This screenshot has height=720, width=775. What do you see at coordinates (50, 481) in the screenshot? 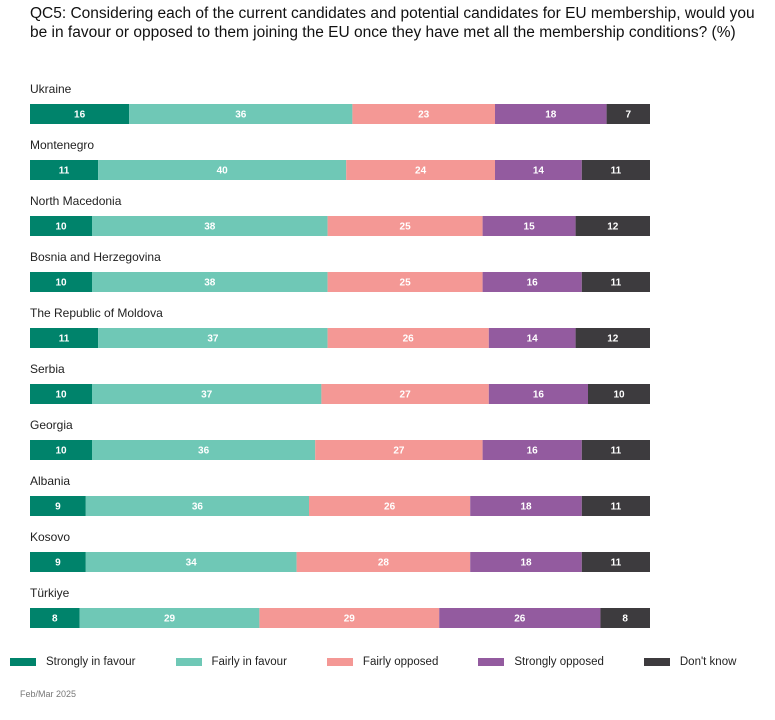
I see `category-label-albania: Albania` at bounding box center [50, 481].